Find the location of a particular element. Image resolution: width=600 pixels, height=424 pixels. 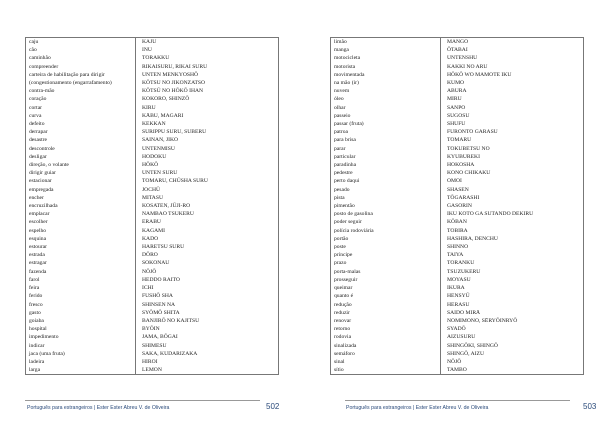

japanese-term: KAJU is located at coordinates (149, 42).